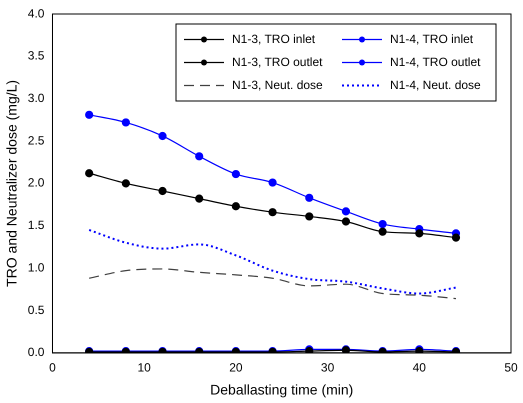  I want to click on y-tick-label: 1.5, so click(36, 225).